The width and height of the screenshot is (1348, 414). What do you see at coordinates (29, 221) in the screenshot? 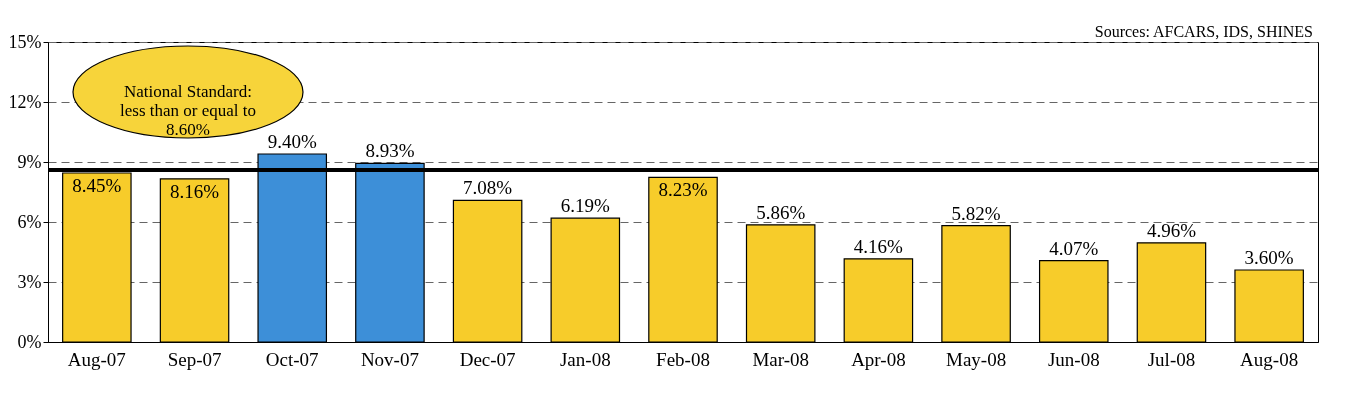
I see `y-tick-label: 6%` at bounding box center [29, 221].